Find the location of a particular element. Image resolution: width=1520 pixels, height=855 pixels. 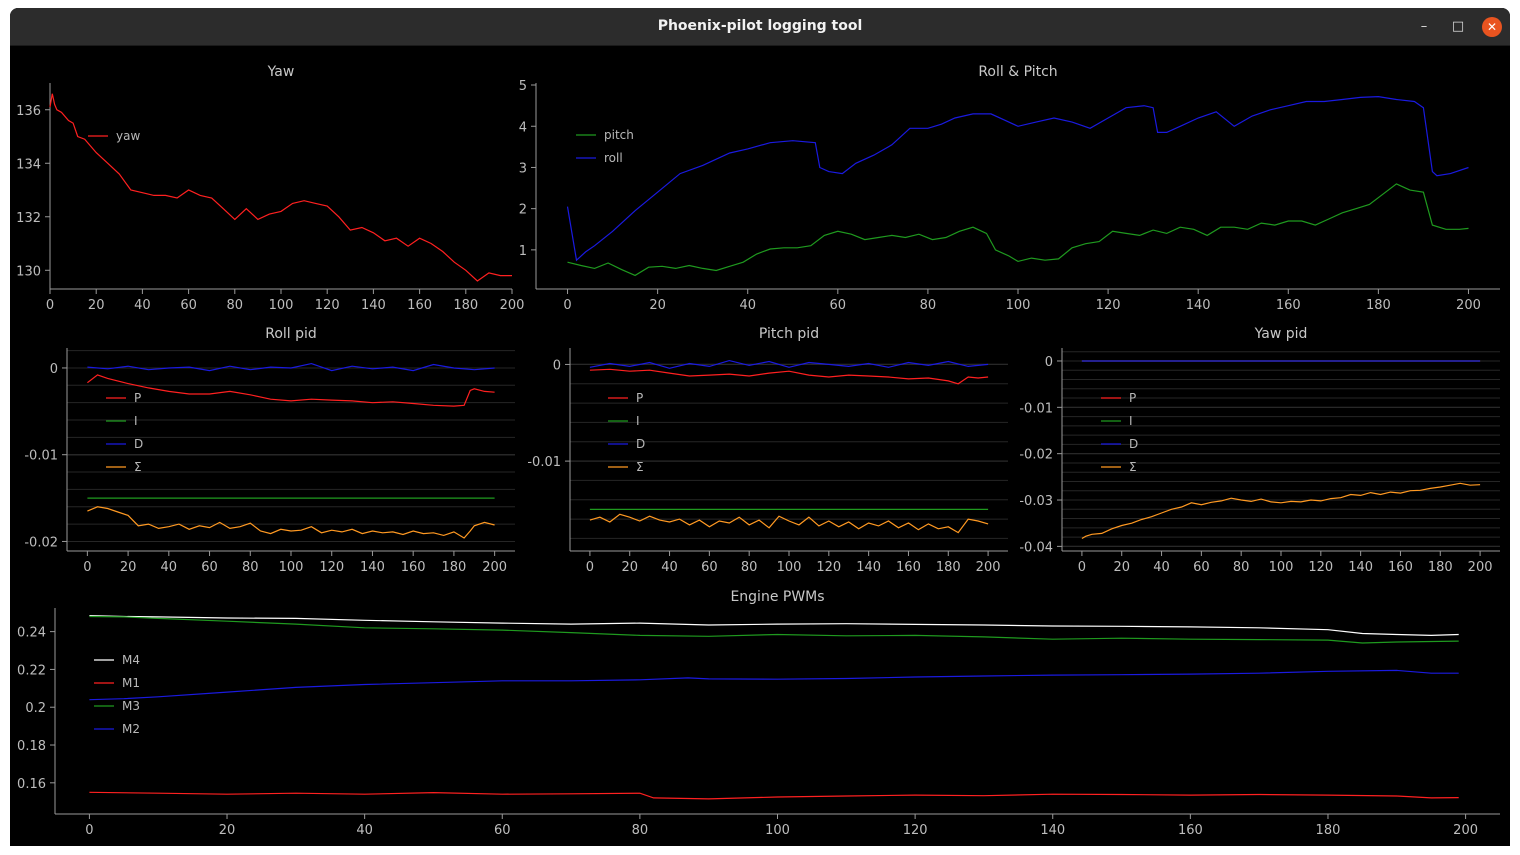

yaw_pid-legend-label: D is located at coordinates (1133, 444).